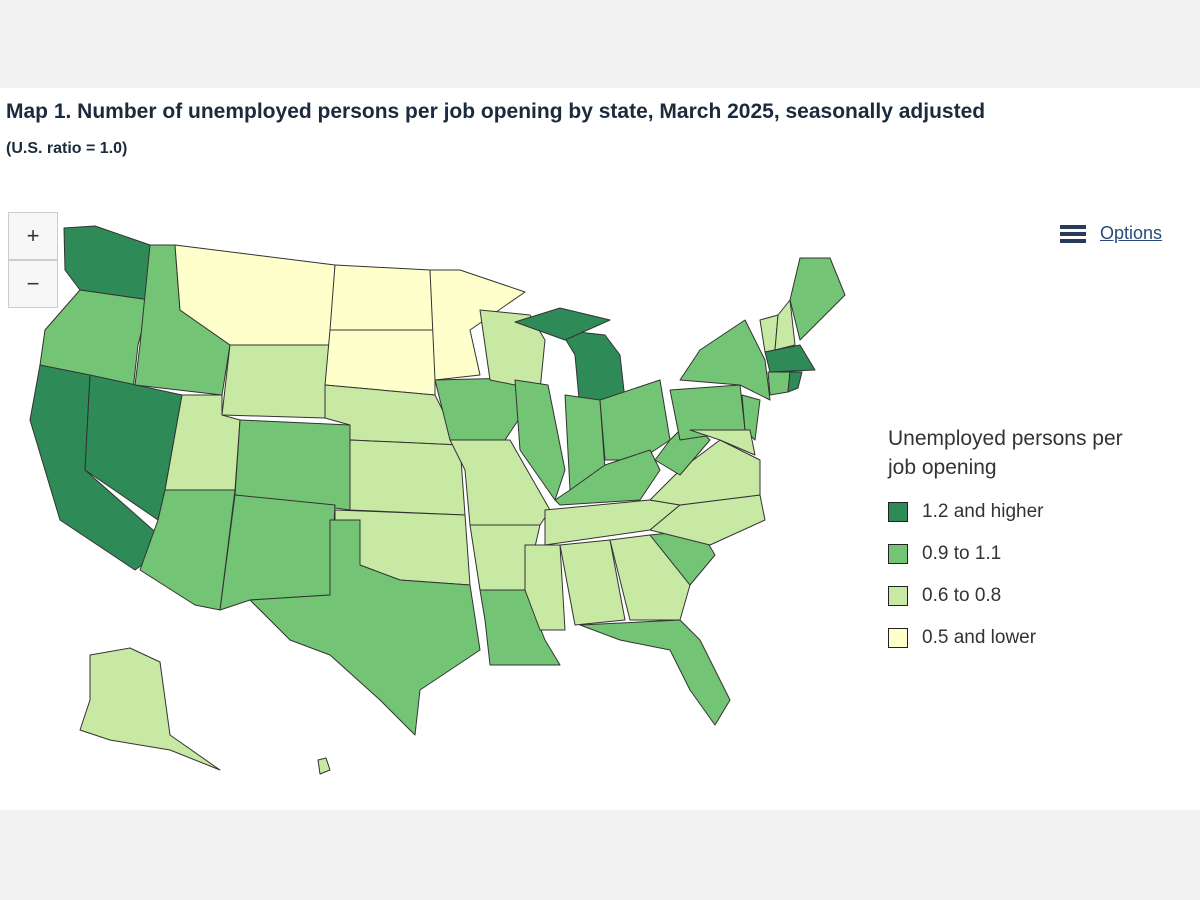 Image resolution: width=1200 pixels, height=900 pixels. What do you see at coordinates (33, 284) in the screenshot?
I see `zoom-out: −` at bounding box center [33, 284].